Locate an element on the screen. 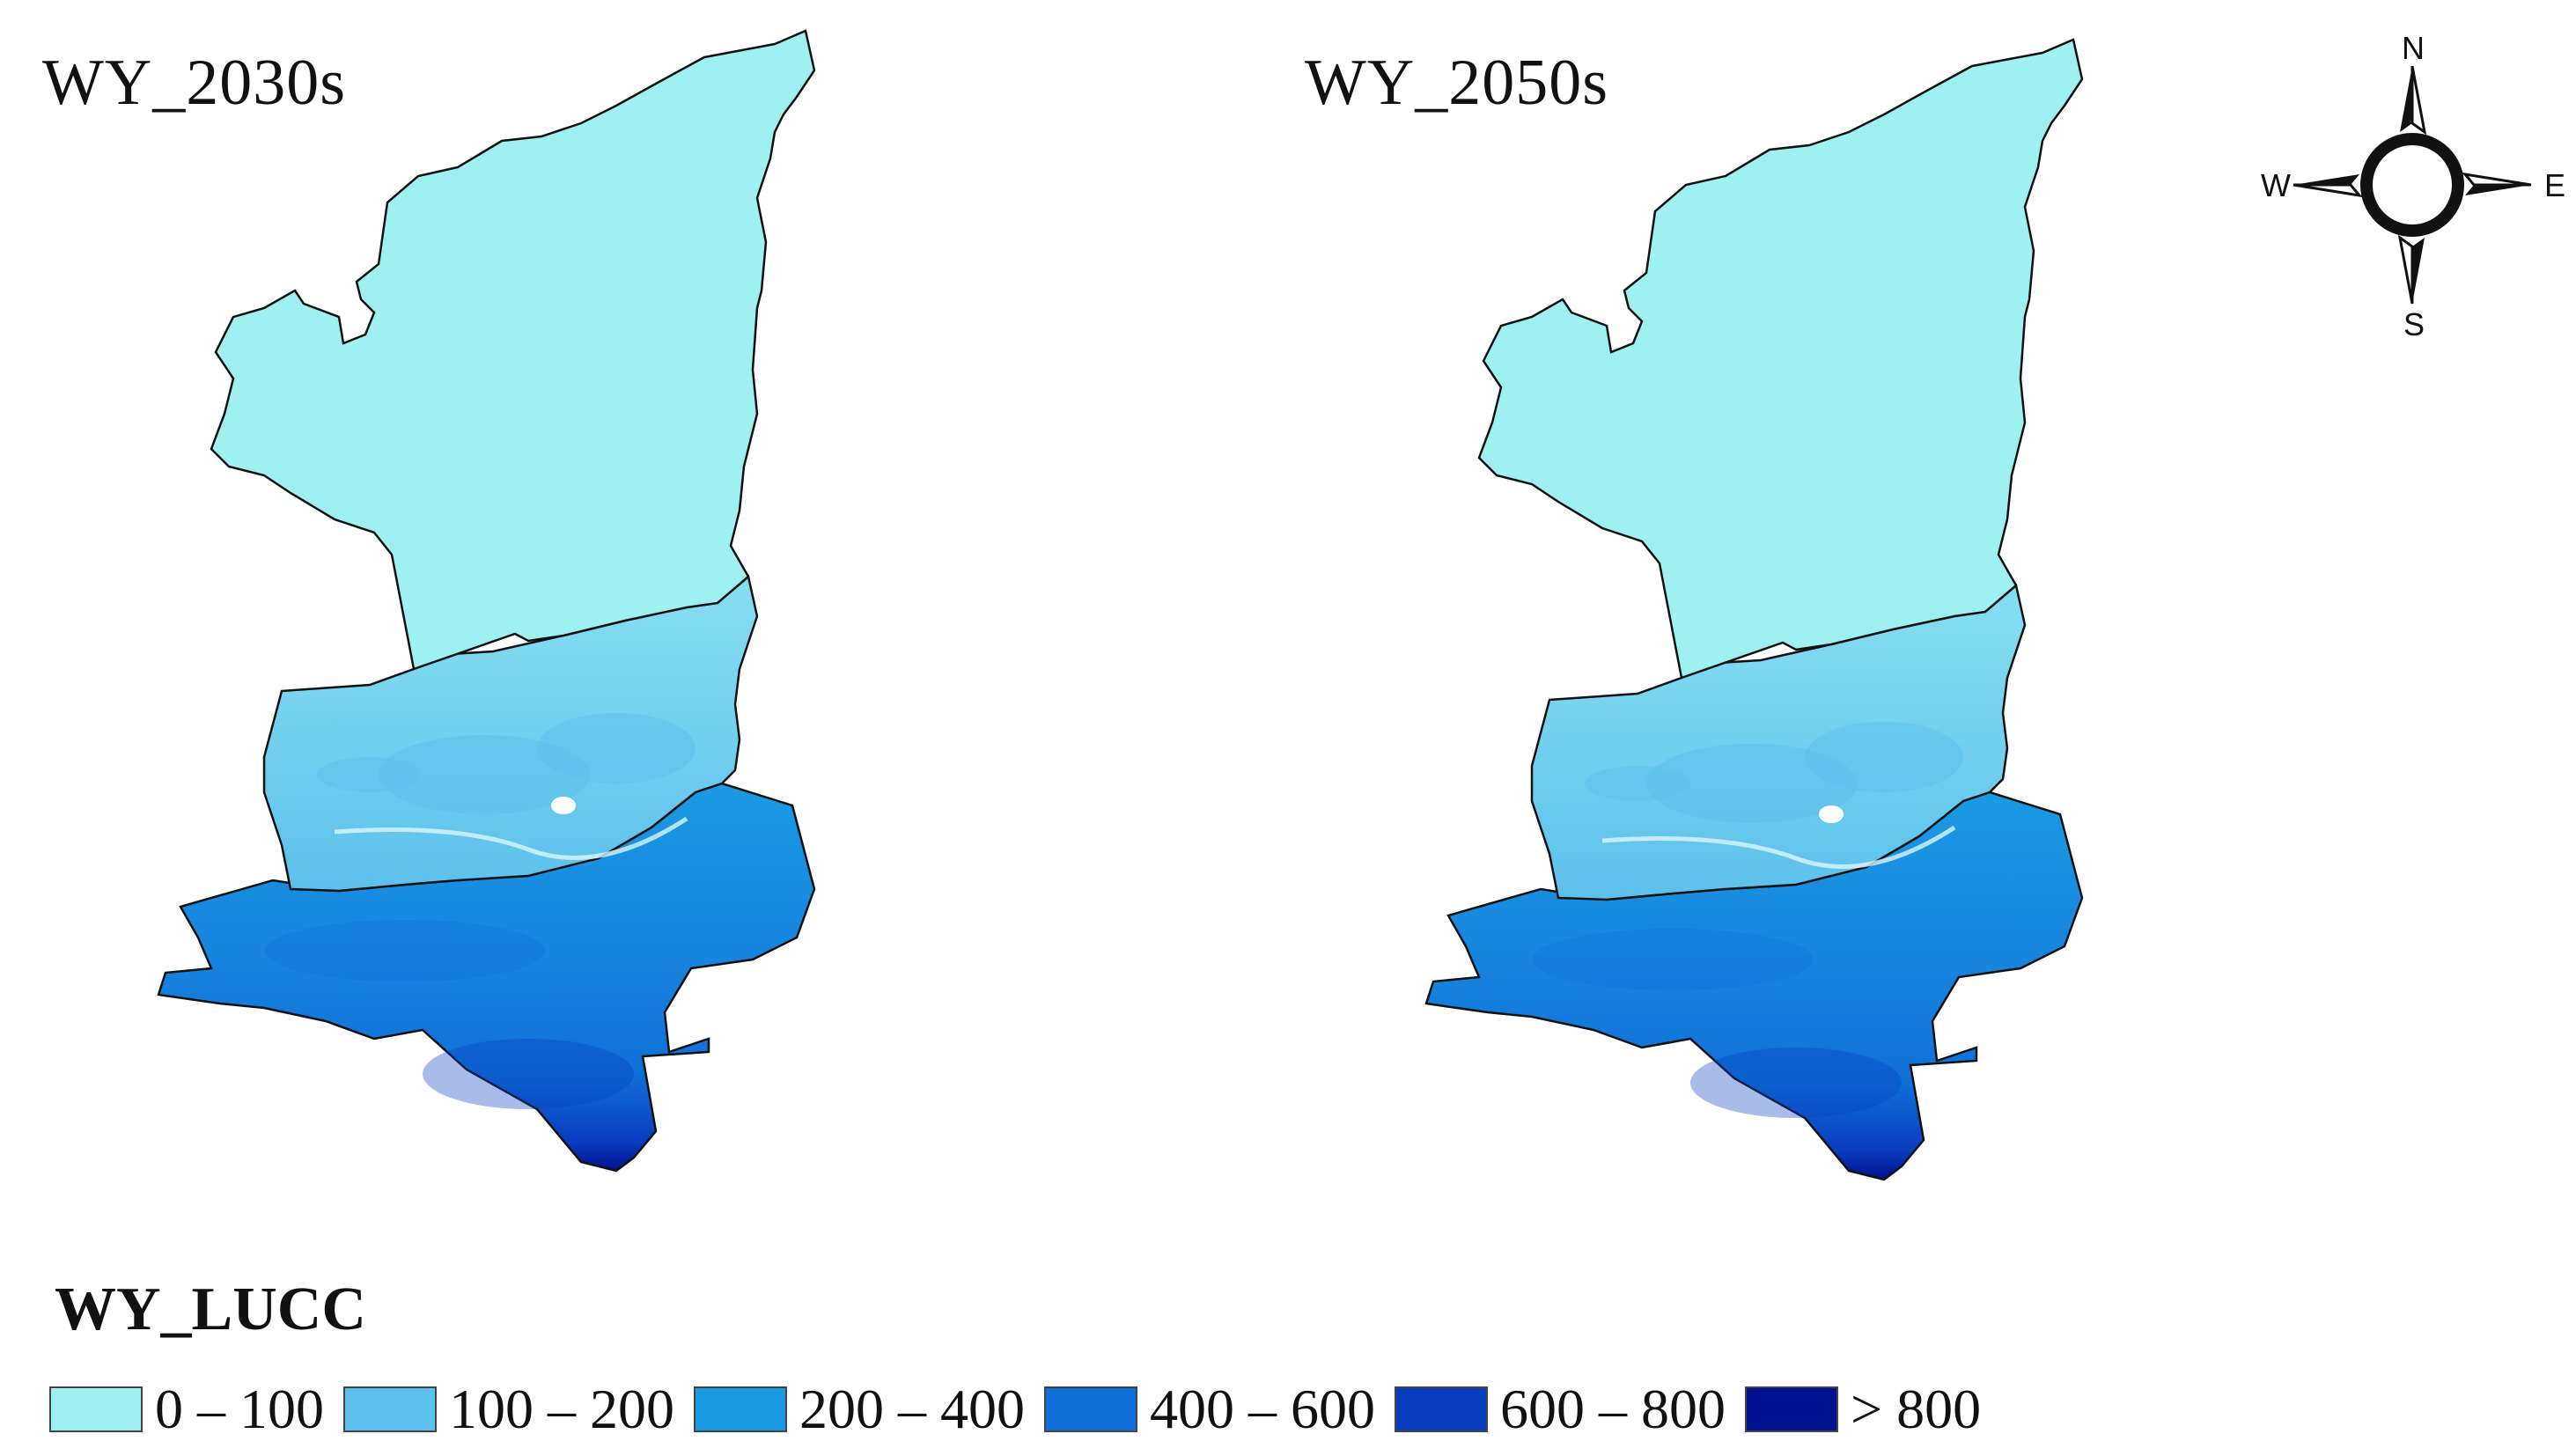 The width and height of the screenshot is (2576, 1456). legend-item: 200 – 400 is located at coordinates (860, 1409).